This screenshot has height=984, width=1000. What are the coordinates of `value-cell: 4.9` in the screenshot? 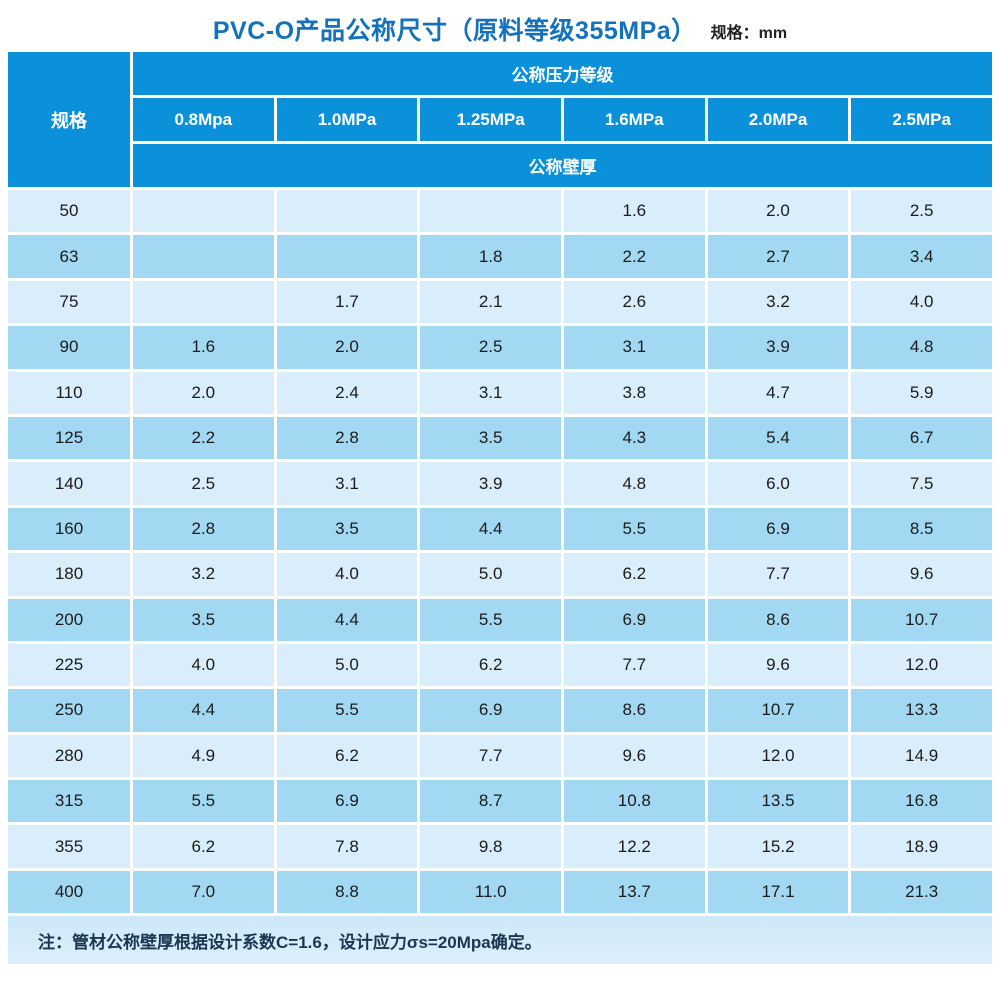 It's located at (203, 756).